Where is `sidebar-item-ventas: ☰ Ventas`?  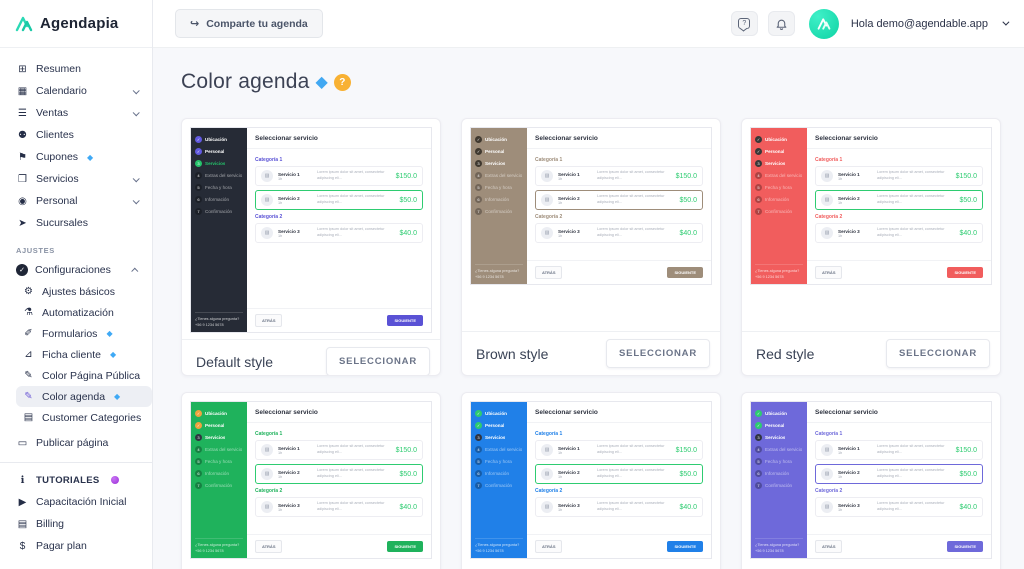
sidebar-item-ventas: ☰ Ventas is located at coordinates (78, 113).